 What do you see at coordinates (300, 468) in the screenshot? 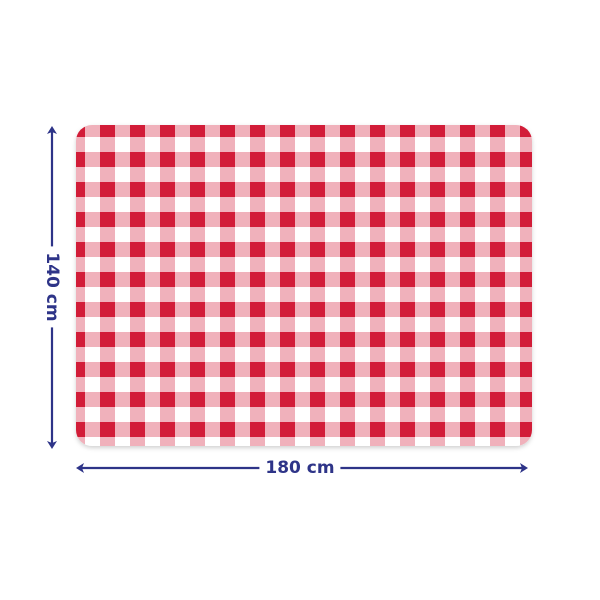
I see `width-label: 180 cm` at bounding box center [300, 468].